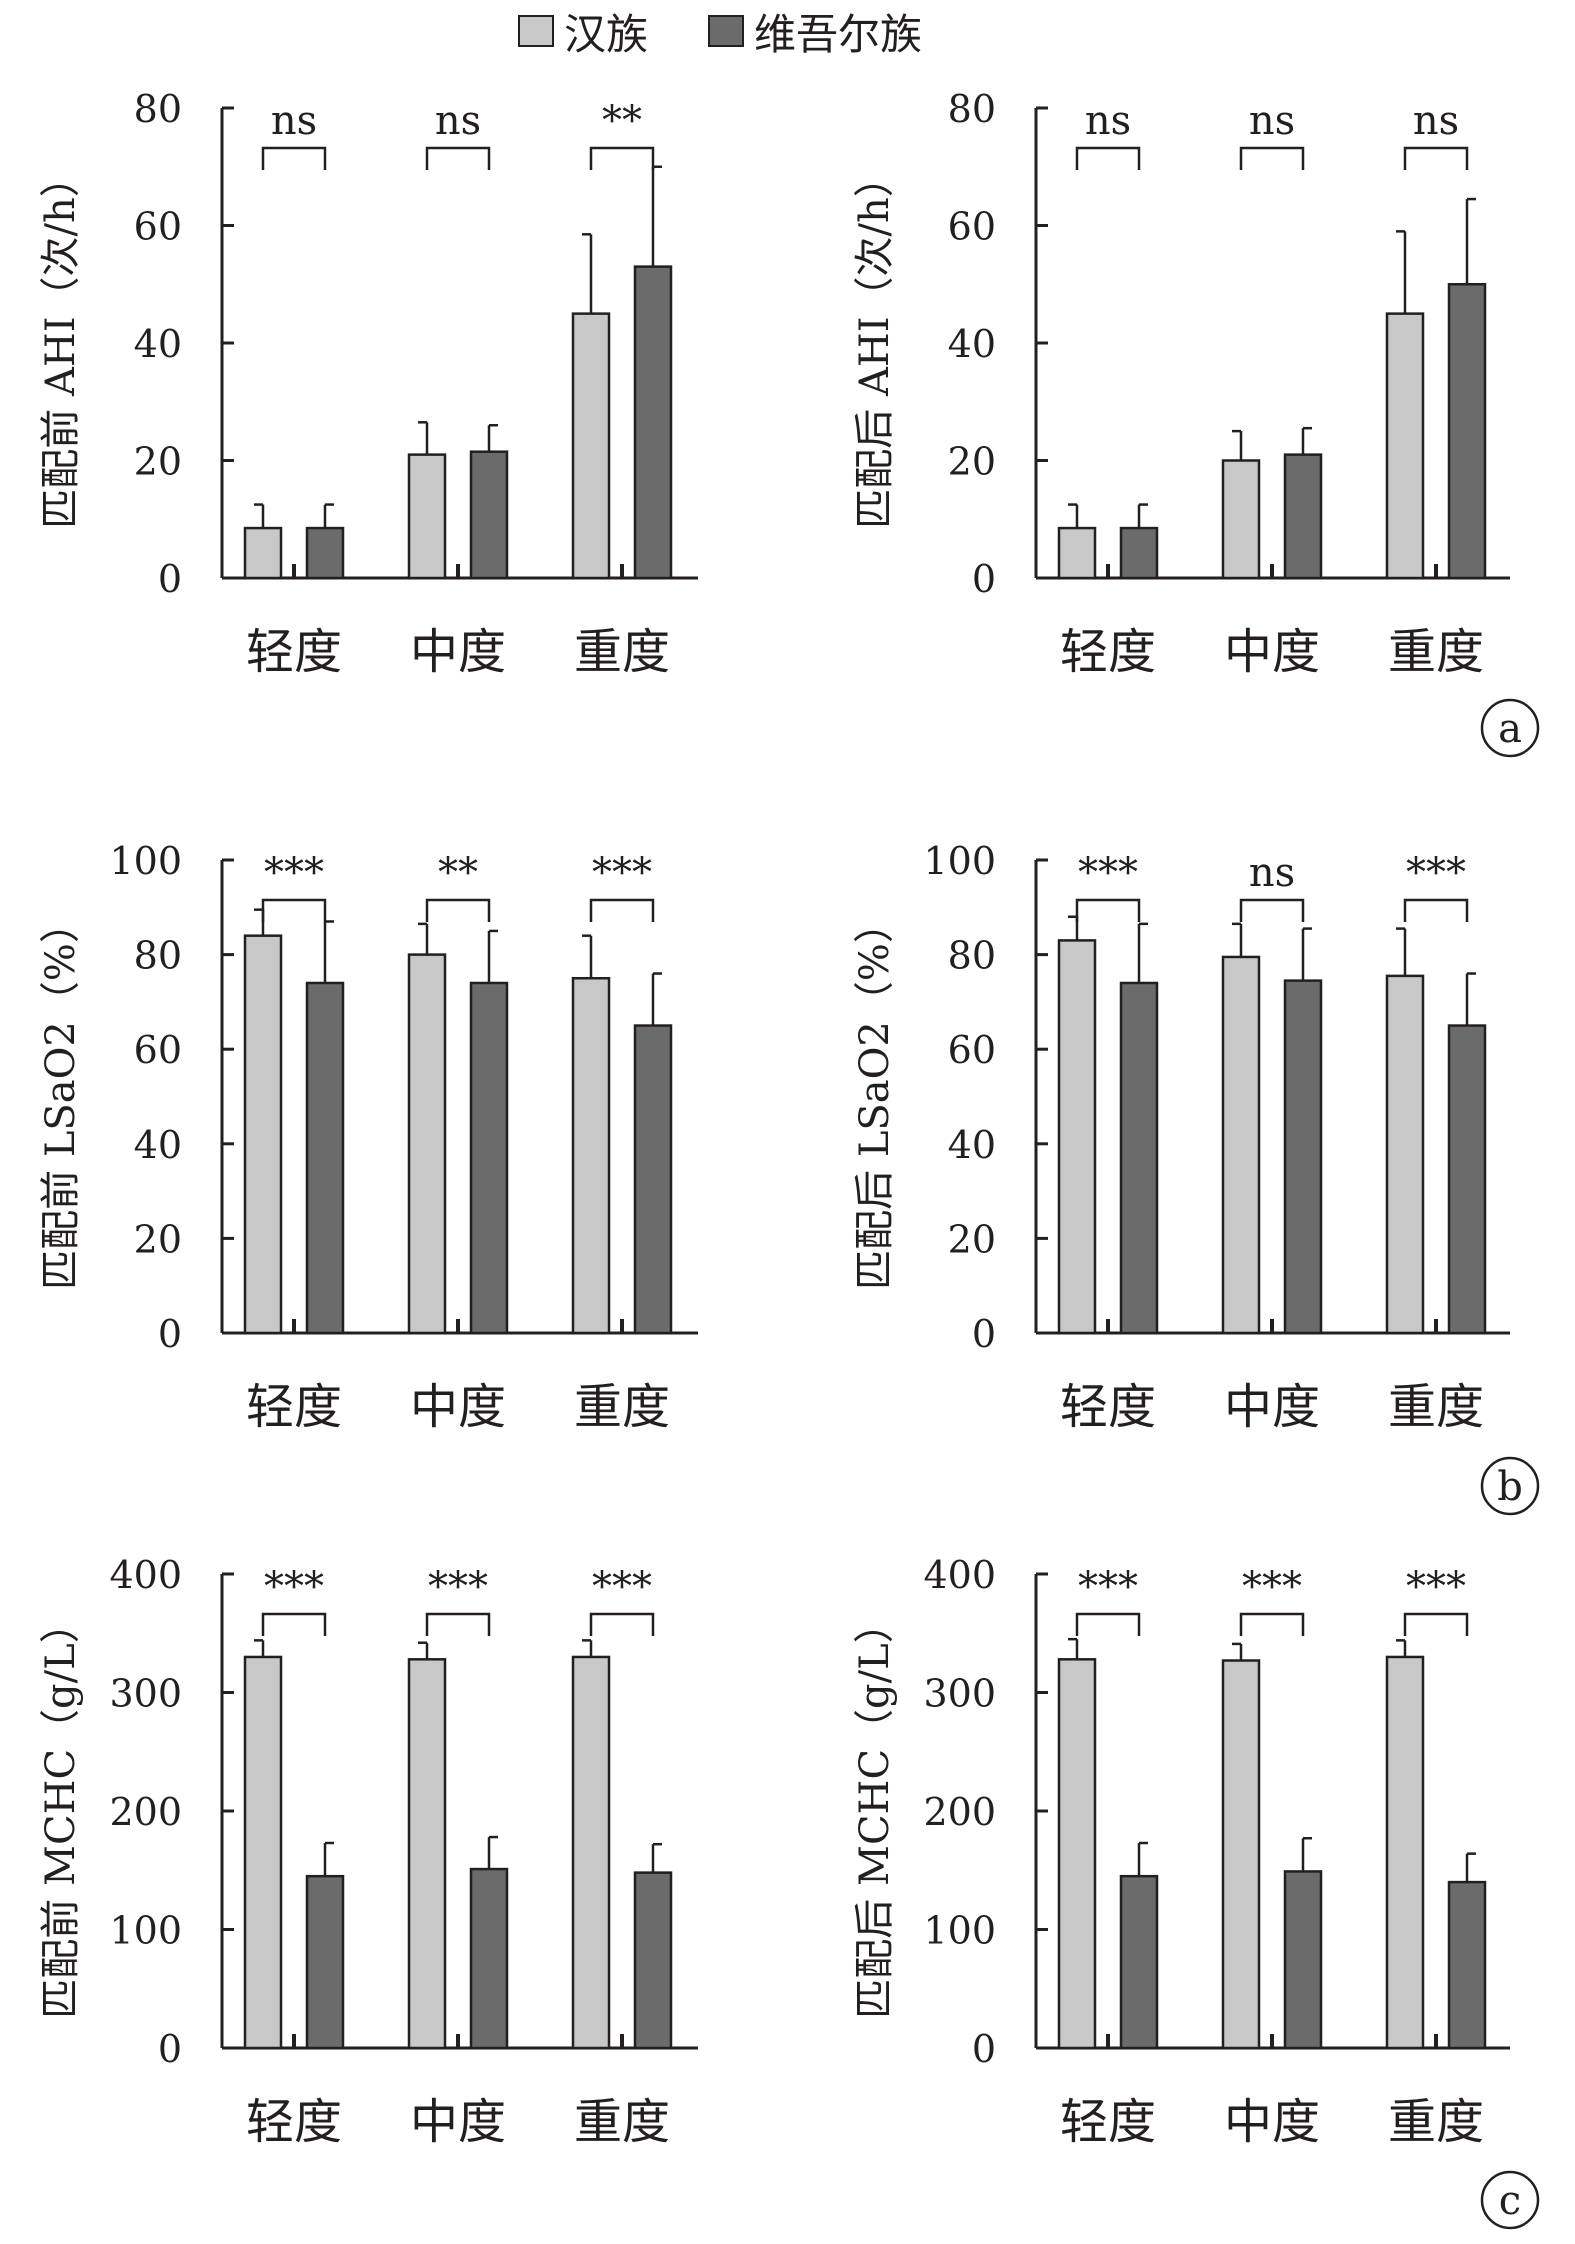  I want to click on legend-swatch-uyghur, so click(726, 31).